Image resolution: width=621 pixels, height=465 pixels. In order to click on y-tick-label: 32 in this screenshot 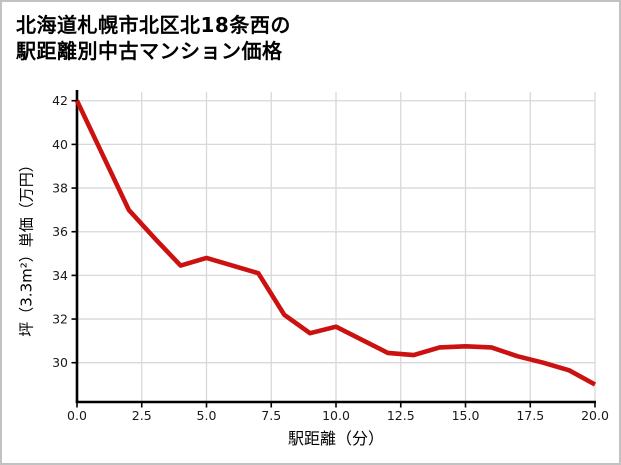, I will do `click(60, 319)`.